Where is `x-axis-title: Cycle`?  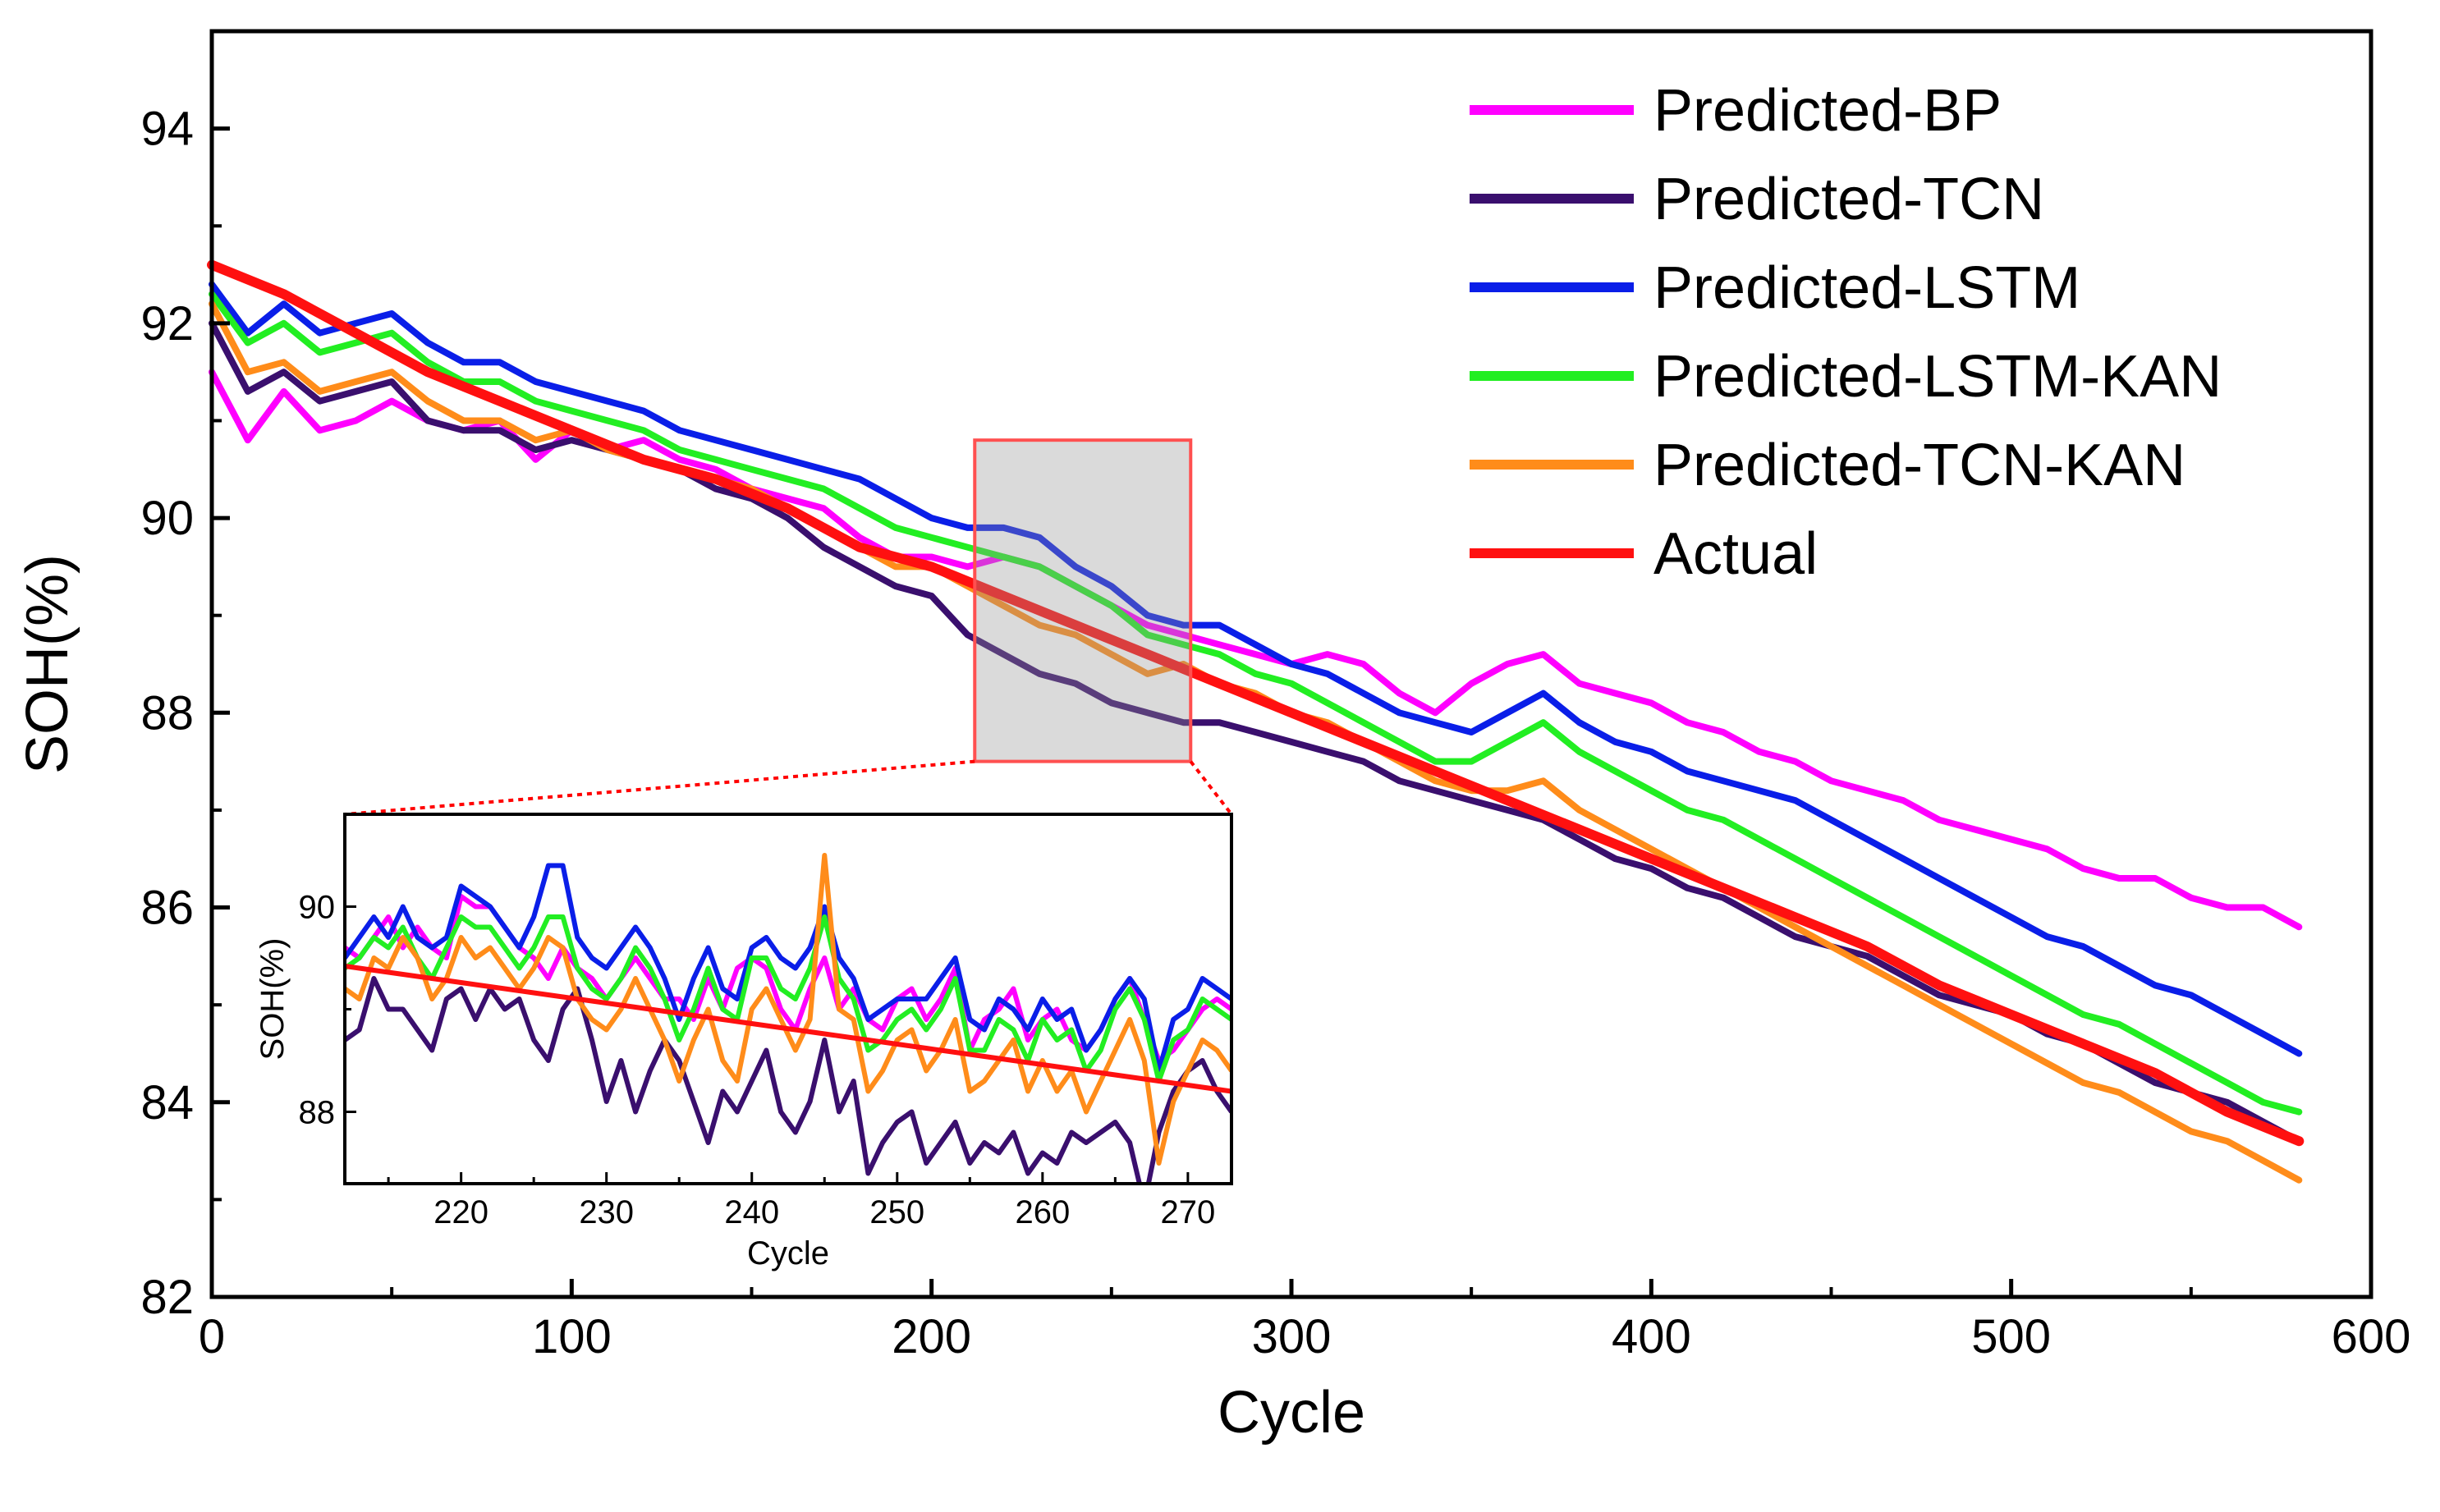
x-axis-title: Cycle is located at coordinates (1291, 1413).